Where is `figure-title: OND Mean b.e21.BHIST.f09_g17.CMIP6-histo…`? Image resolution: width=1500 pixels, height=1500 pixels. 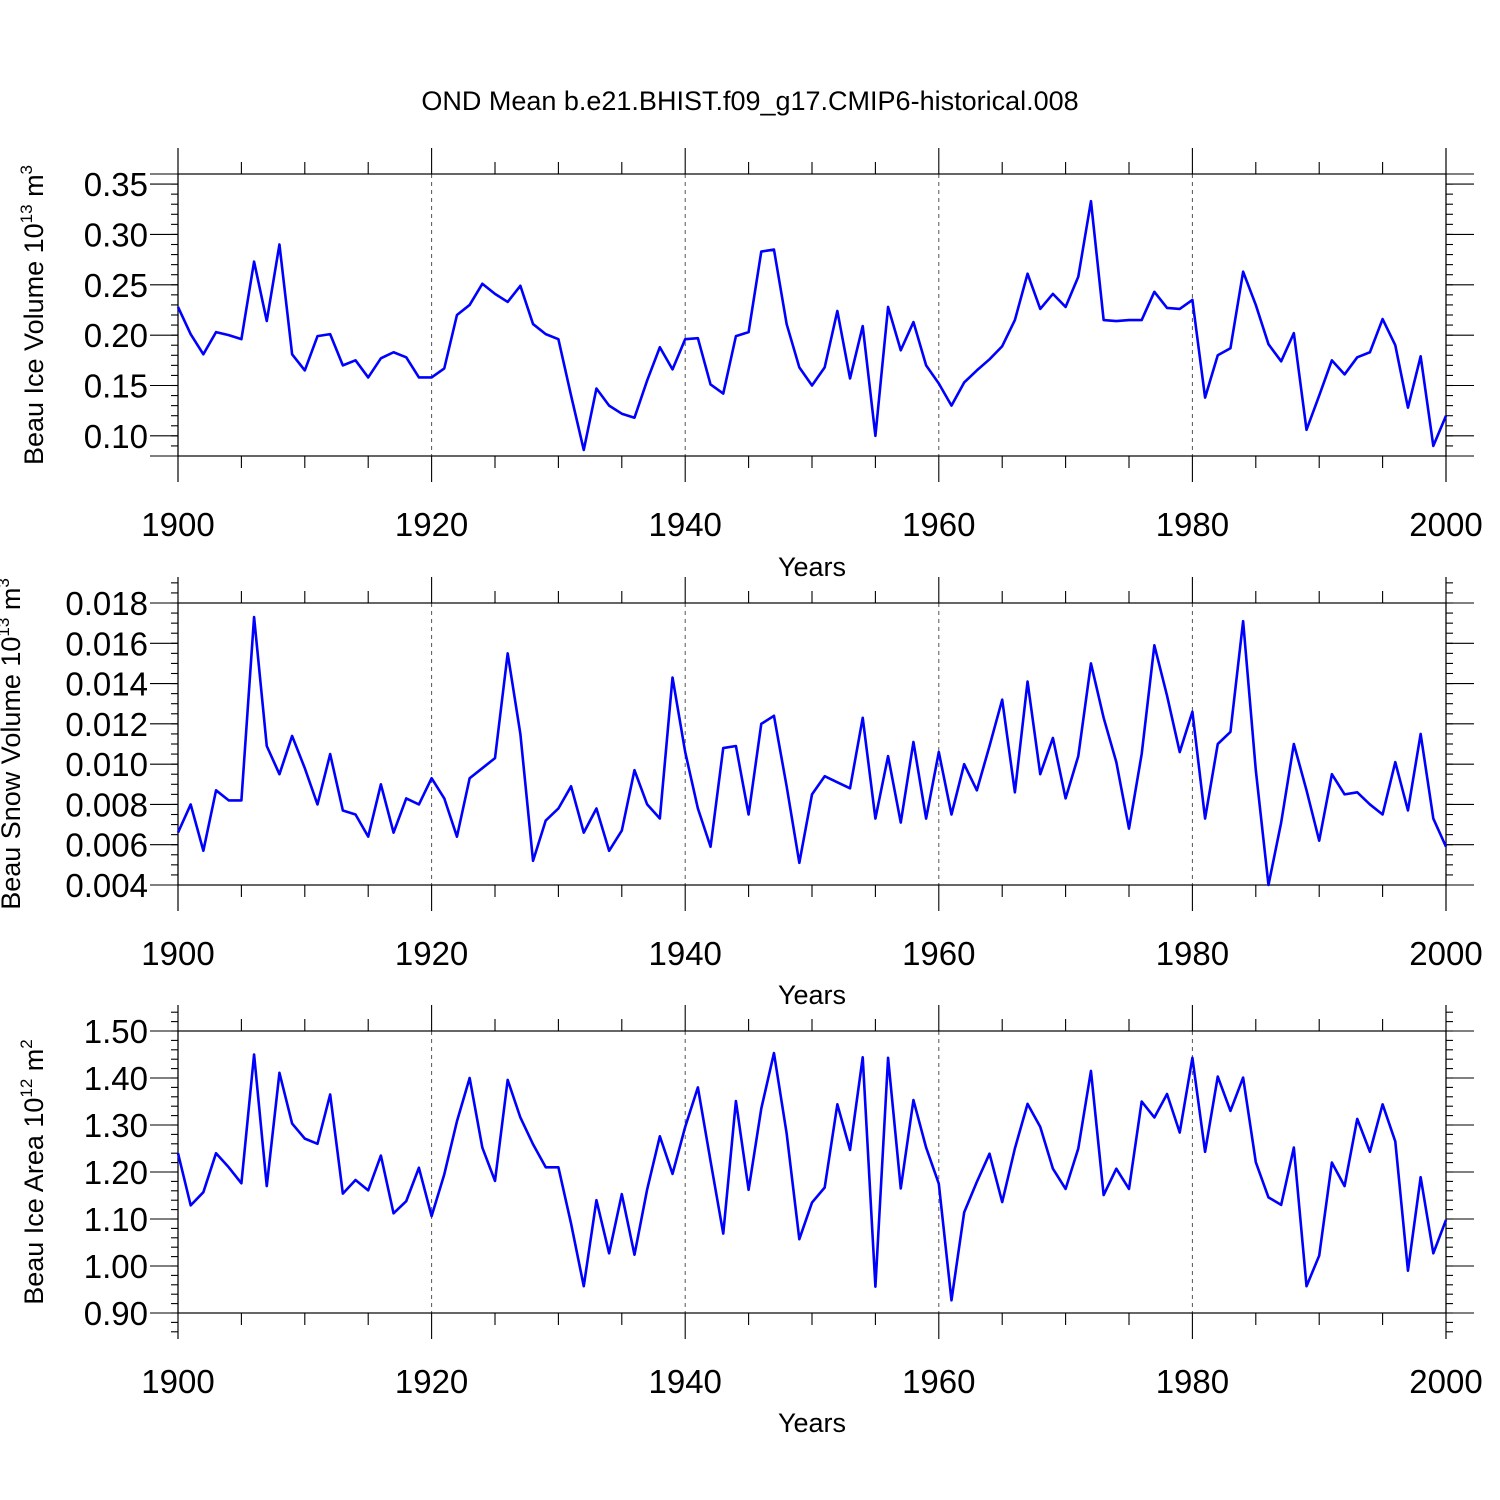 figure-title: OND Mean b.e21.BHIST.f09_g17.CMIP6-histo… is located at coordinates (749, 101).